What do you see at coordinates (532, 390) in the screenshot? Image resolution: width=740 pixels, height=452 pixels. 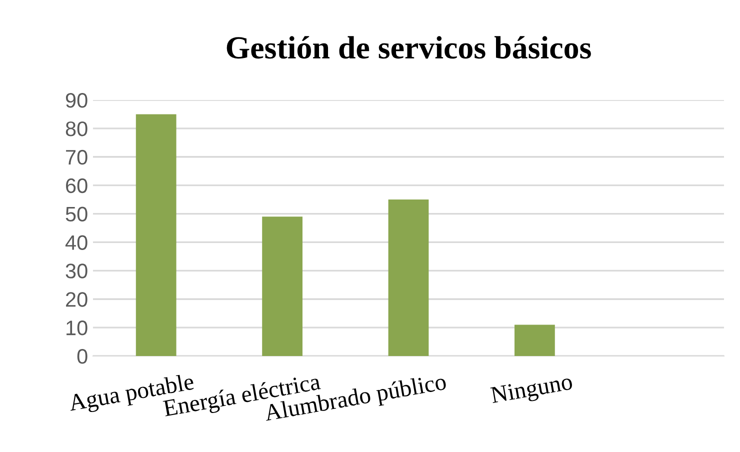 I see `x-tick-label: Ninguno` at bounding box center [532, 390].